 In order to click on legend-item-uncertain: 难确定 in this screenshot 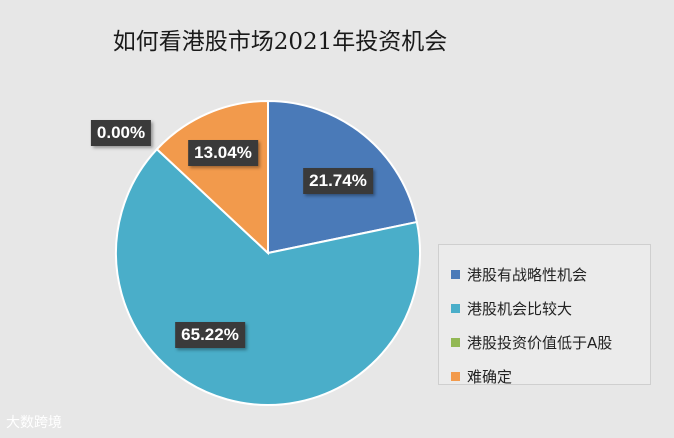, I will do `click(550, 376)`.